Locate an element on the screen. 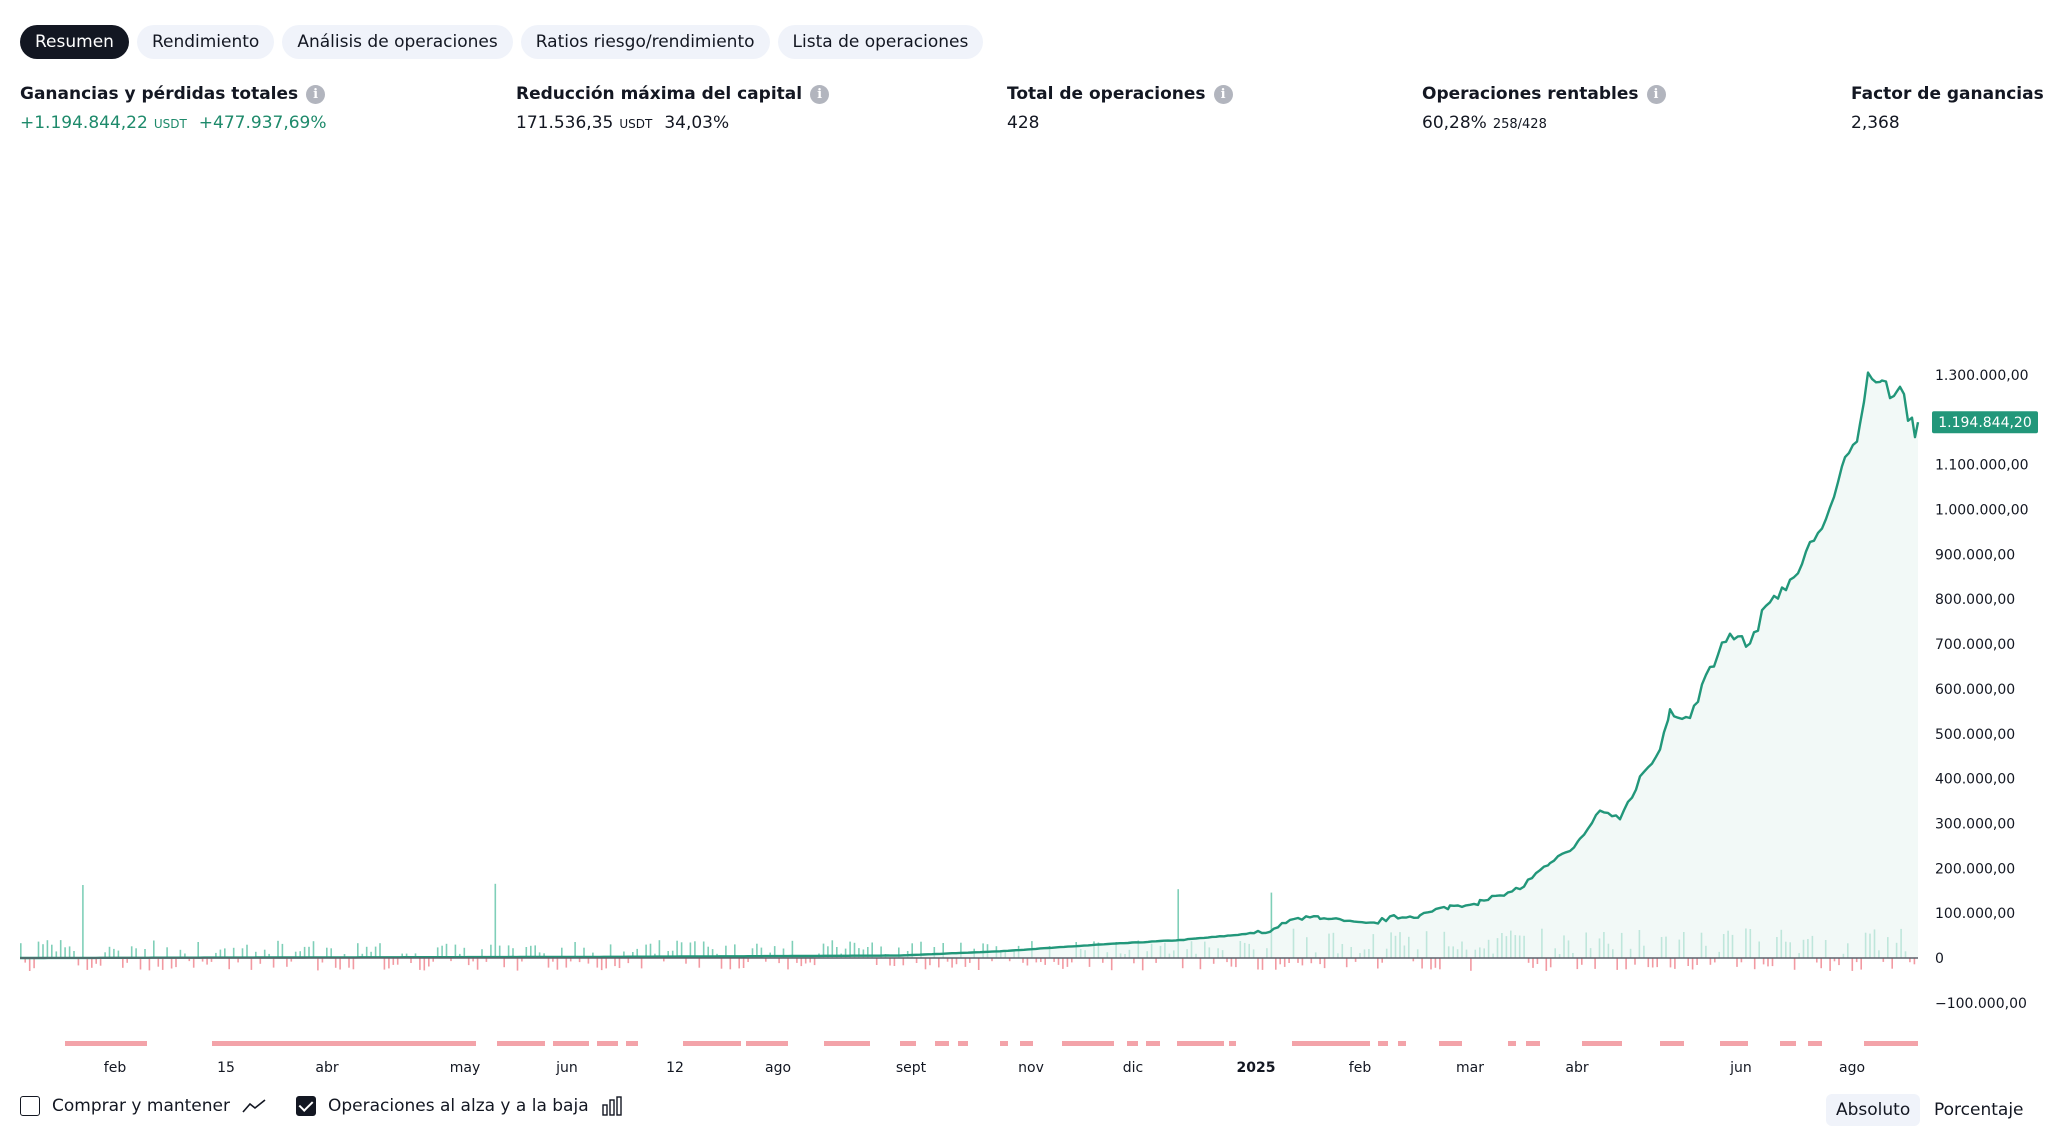  absolute-toggle: Absoluto is located at coordinates (1873, 1110).